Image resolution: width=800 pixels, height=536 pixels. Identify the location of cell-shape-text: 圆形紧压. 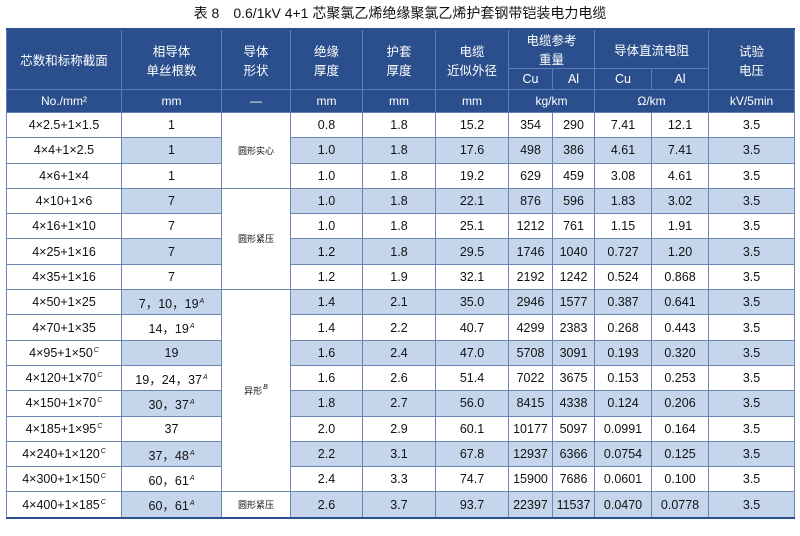
(255, 239).